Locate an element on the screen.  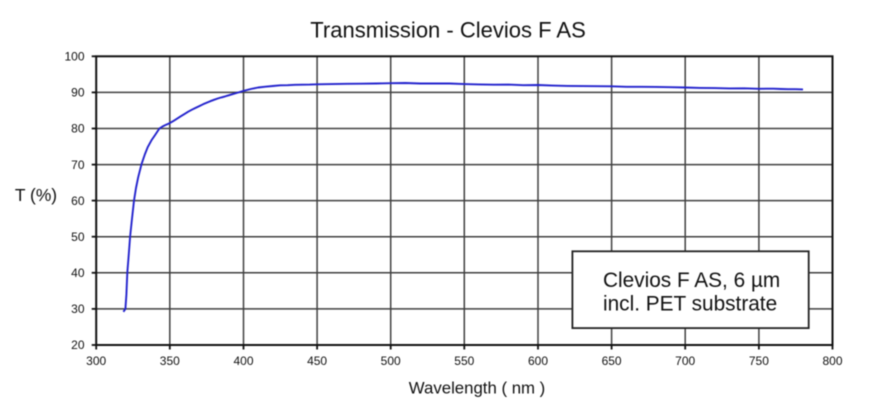
svg-text: 60 is located at coordinates (78, 201).